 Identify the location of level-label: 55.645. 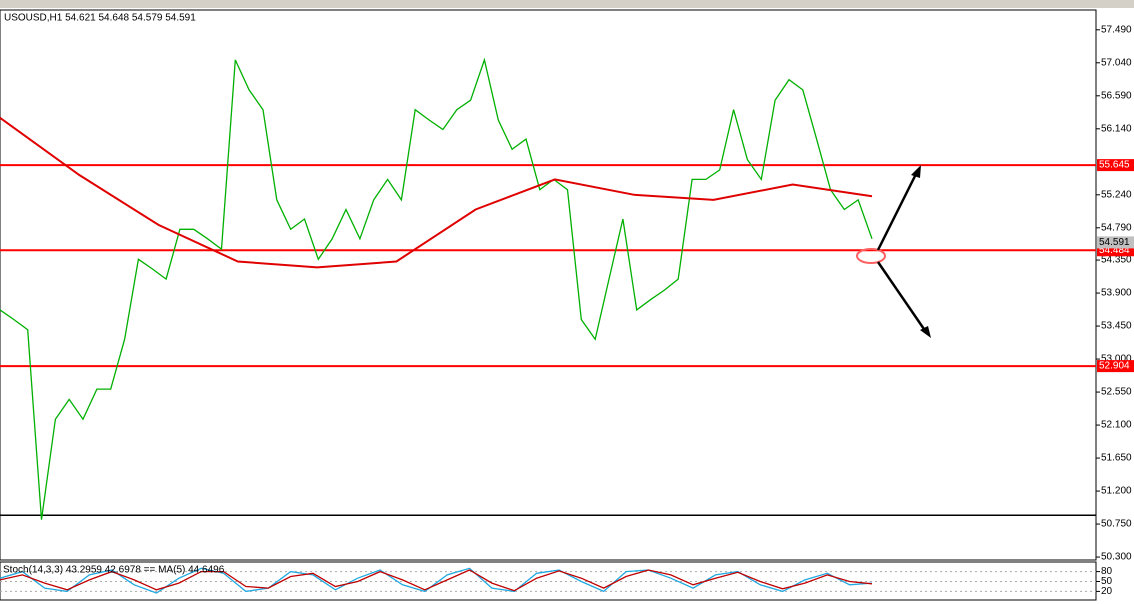
(1114, 165).